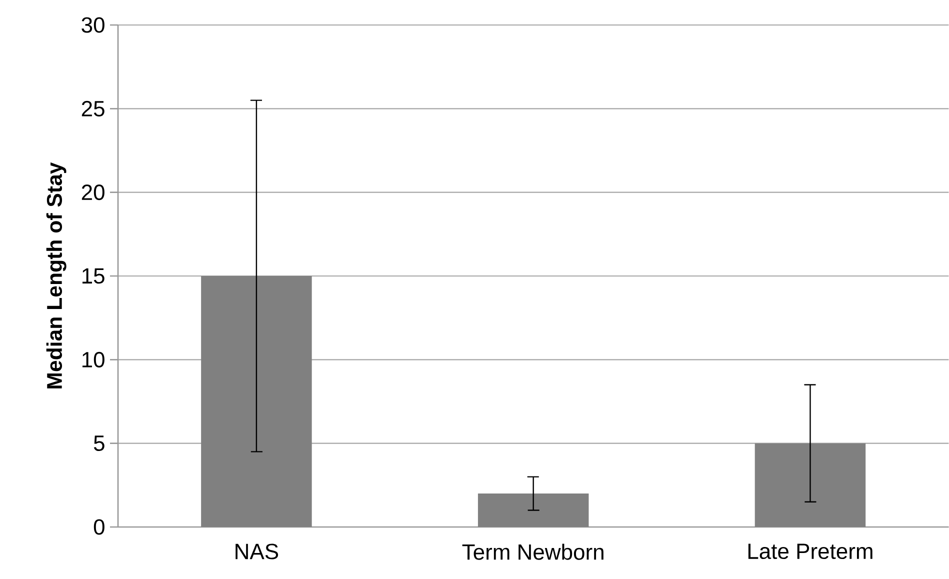 Image resolution: width=949 pixels, height=579 pixels. I want to click on x-tick-label: NAS, so click(257, 552).